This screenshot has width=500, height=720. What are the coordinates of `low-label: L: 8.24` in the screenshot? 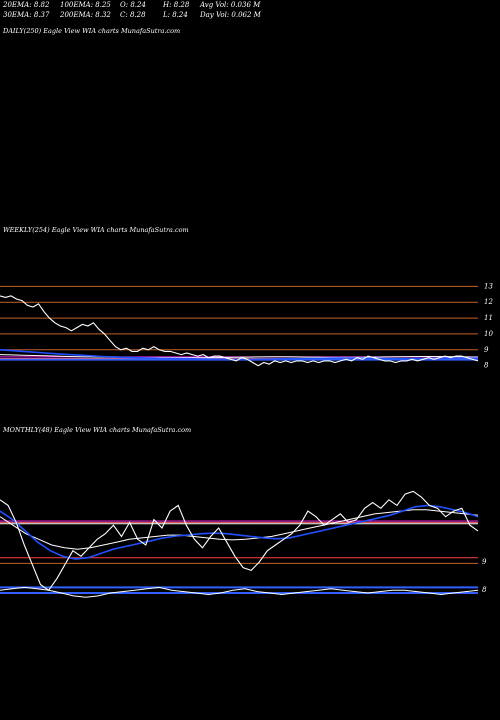 It's located at (175, 15).